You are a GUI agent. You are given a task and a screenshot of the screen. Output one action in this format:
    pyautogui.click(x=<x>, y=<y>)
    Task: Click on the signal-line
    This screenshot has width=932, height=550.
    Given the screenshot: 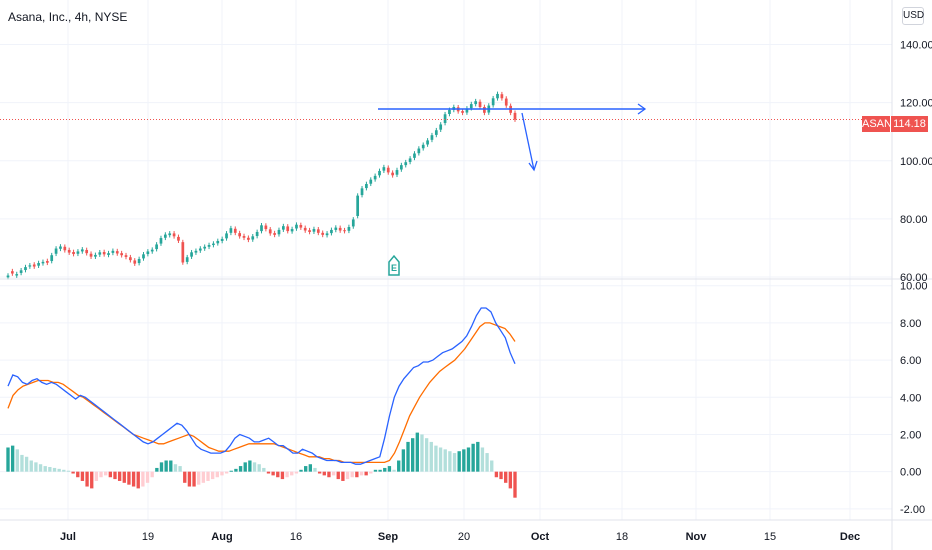 What is the action you would take?
    pyautogui.click(x=261, y=393)
    